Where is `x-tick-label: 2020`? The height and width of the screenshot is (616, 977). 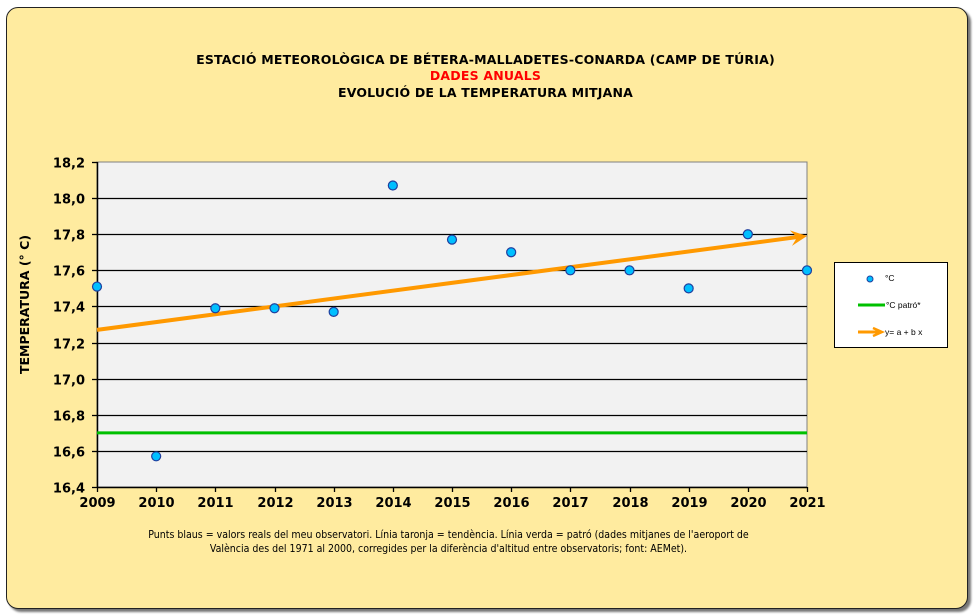 x-tick-label: 2020 is located at coordinates (748, 503).